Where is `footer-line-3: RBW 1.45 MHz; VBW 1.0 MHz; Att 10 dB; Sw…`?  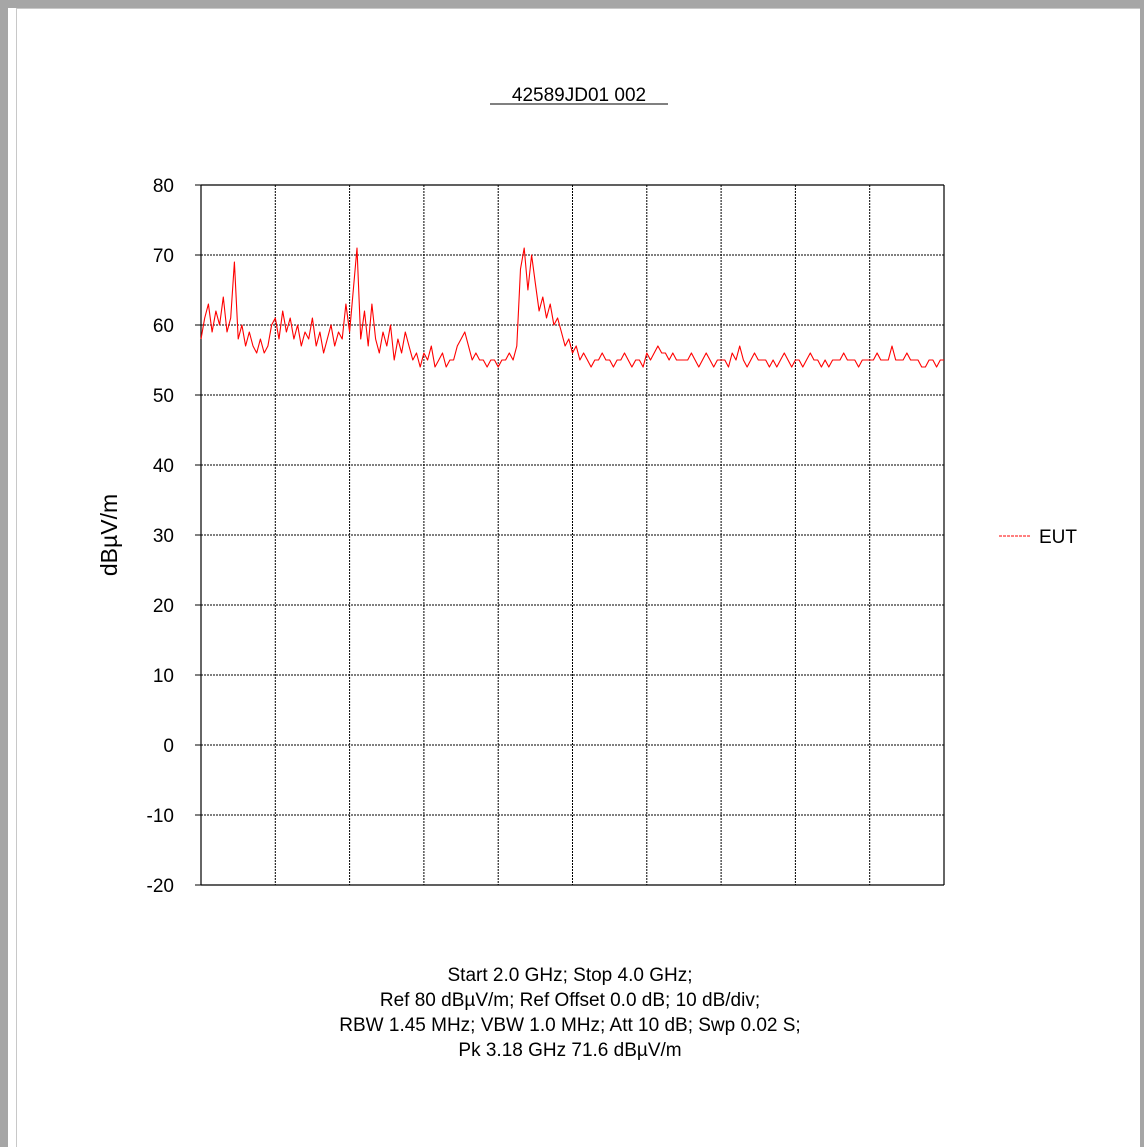
footer-line-3: RBW 1.45 MHz; VBW 1.0 MHz; Att 10 dB; Sw… is located at coordinates (569, 1025).